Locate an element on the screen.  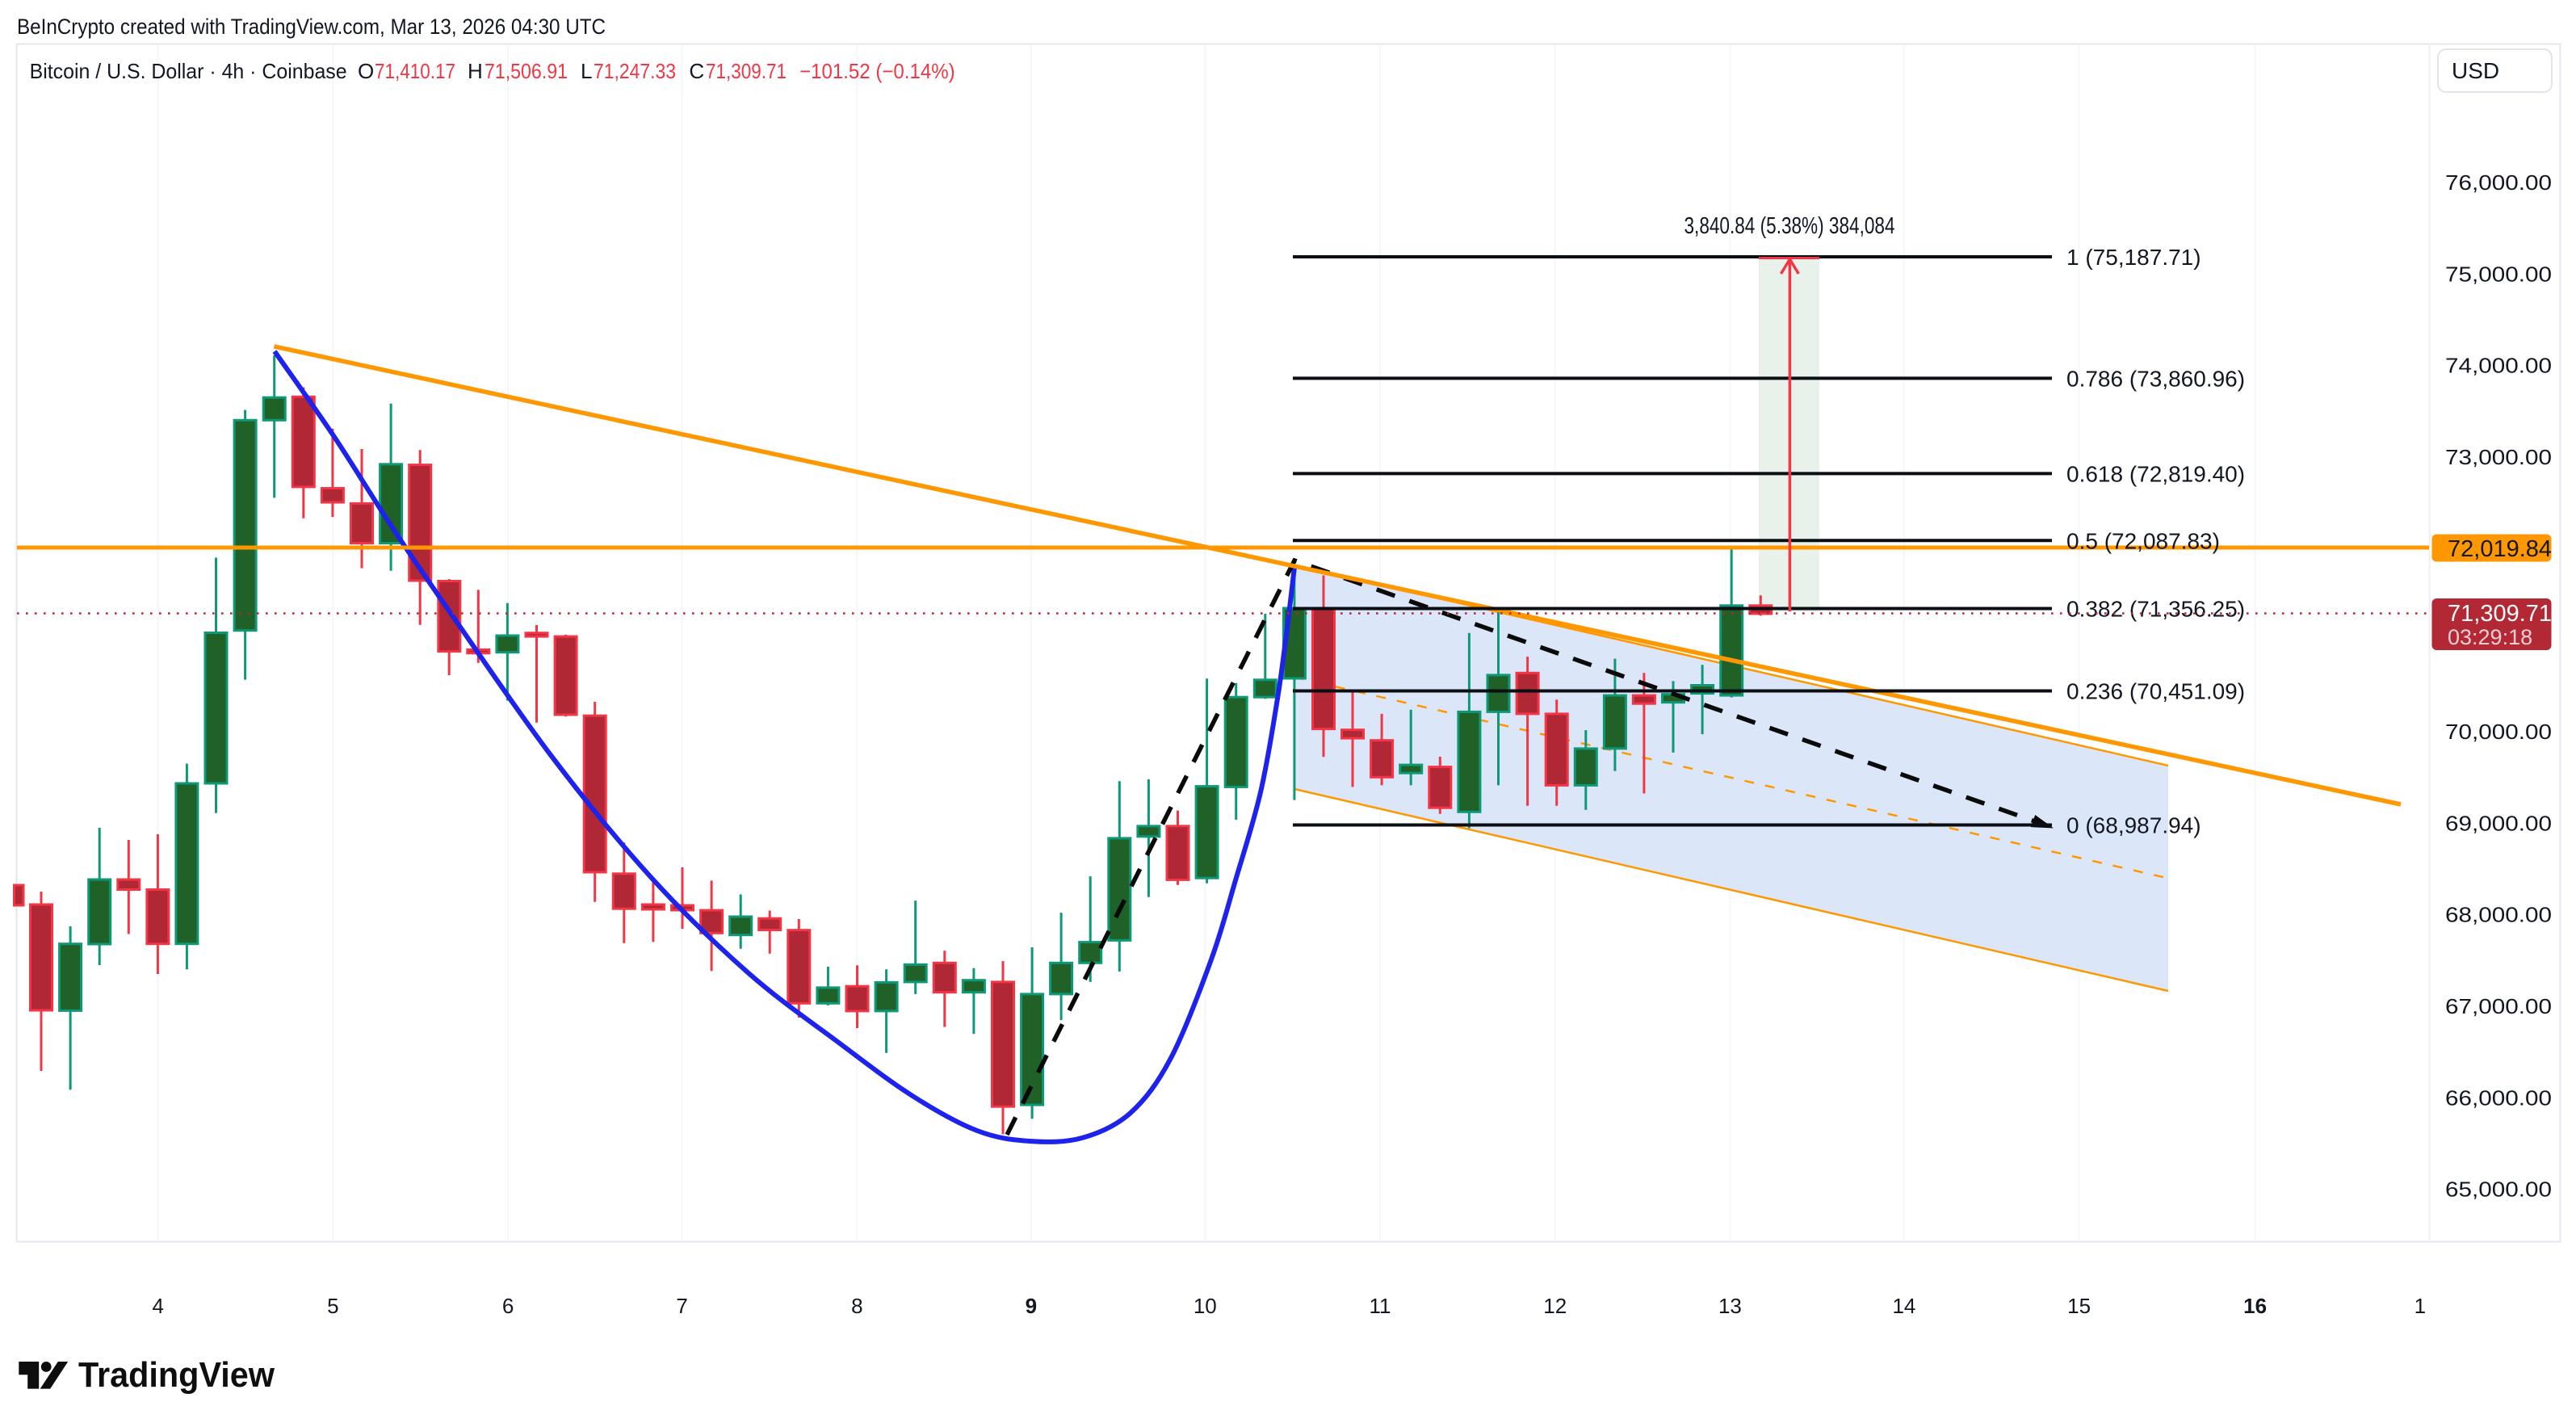
svg-text: 15 is located at coordinates (2079, 1306).